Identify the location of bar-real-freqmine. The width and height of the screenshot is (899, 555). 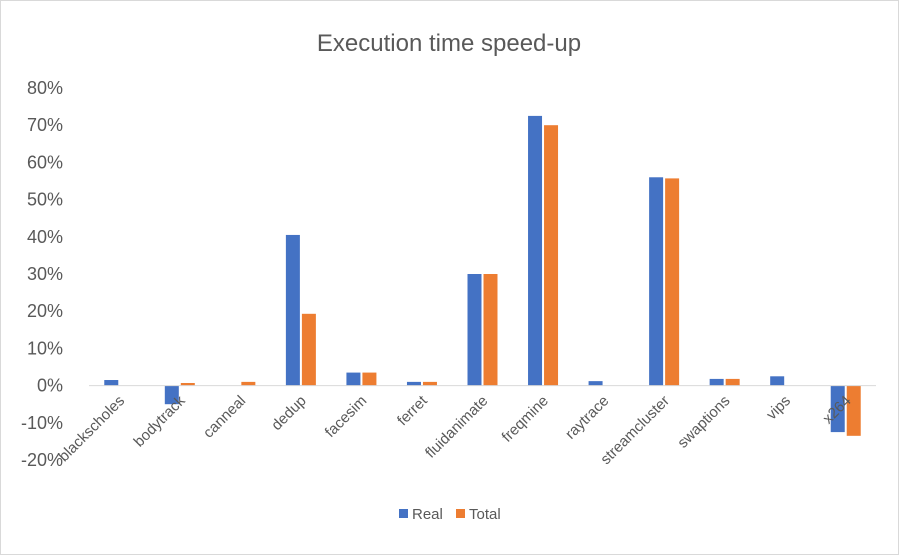
(535, 250).